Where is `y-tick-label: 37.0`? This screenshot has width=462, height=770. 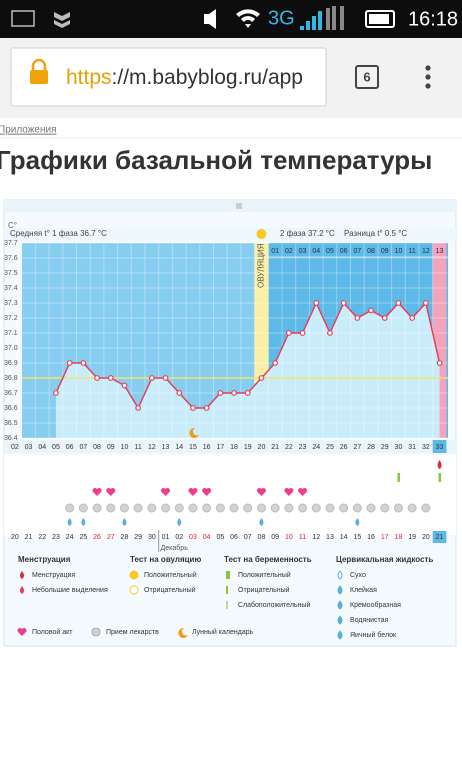 y-tick-label: 37.0 is located at coordinates (11, 348).